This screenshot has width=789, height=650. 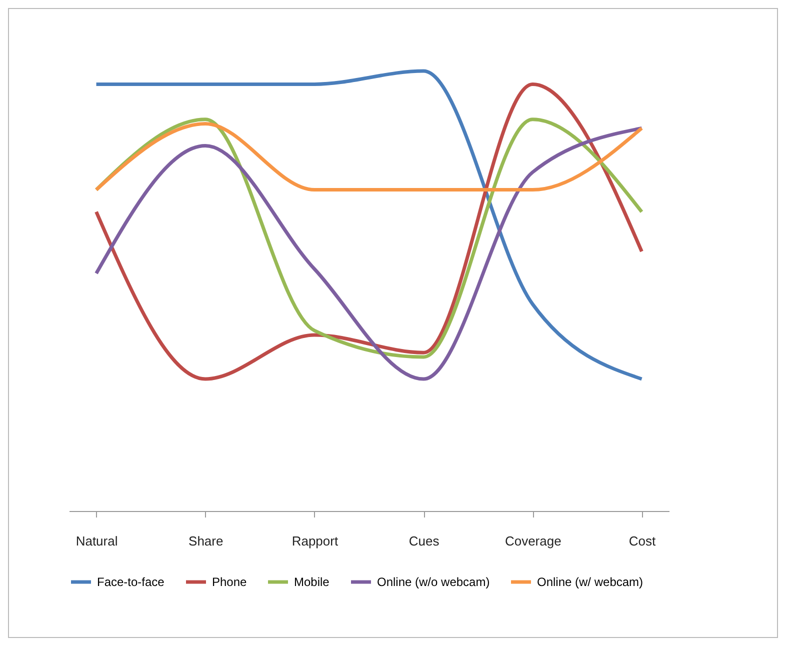 What do you see at coordinates (230, 582) in the screenshot?
I see `legend-label: Phone` at bounding box center [230, 582].